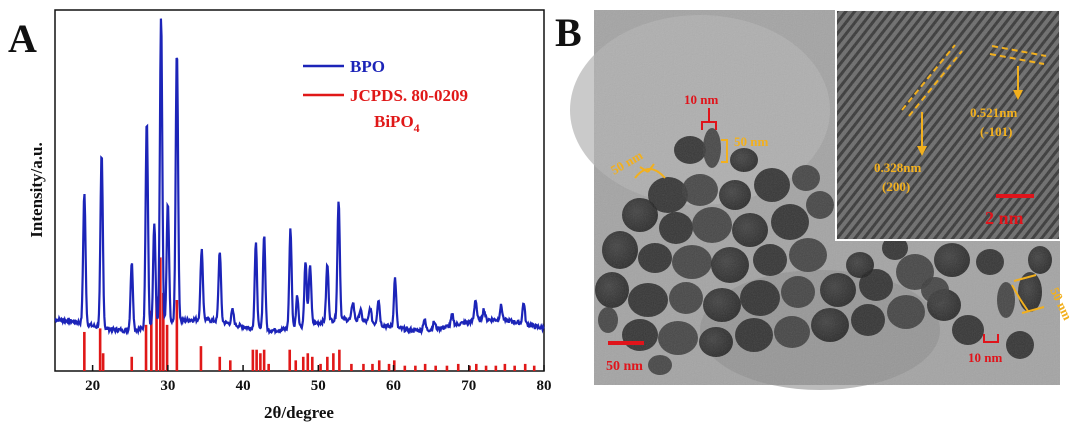 The image size is (1080, 440). I want to click on legend-label-reference: JCPDS. 80-0209 BiPO4, so click(411, 110).